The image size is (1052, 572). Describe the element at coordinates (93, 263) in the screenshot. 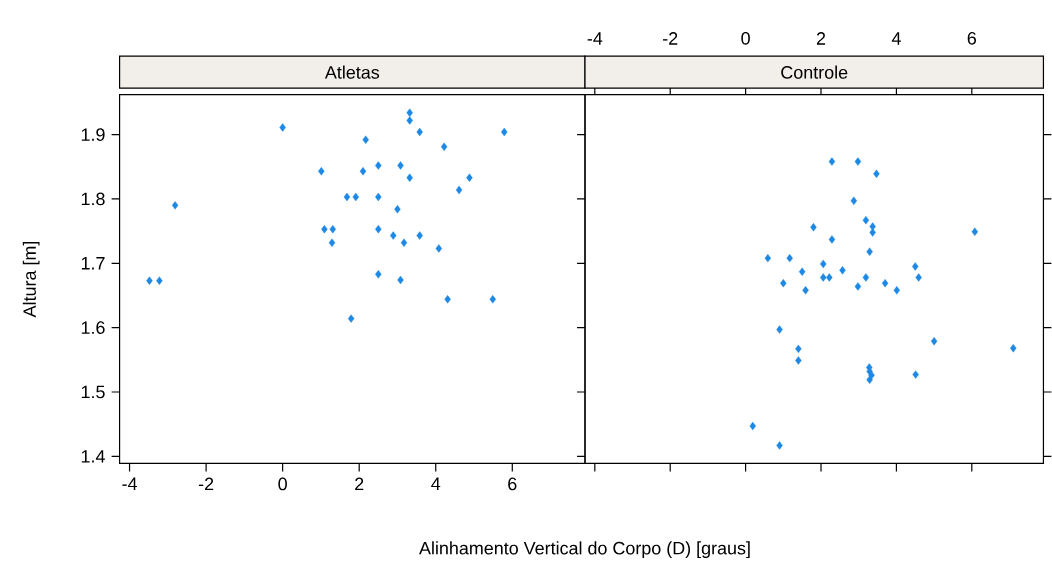

I see `y-tick-label: 1.7` at that location.